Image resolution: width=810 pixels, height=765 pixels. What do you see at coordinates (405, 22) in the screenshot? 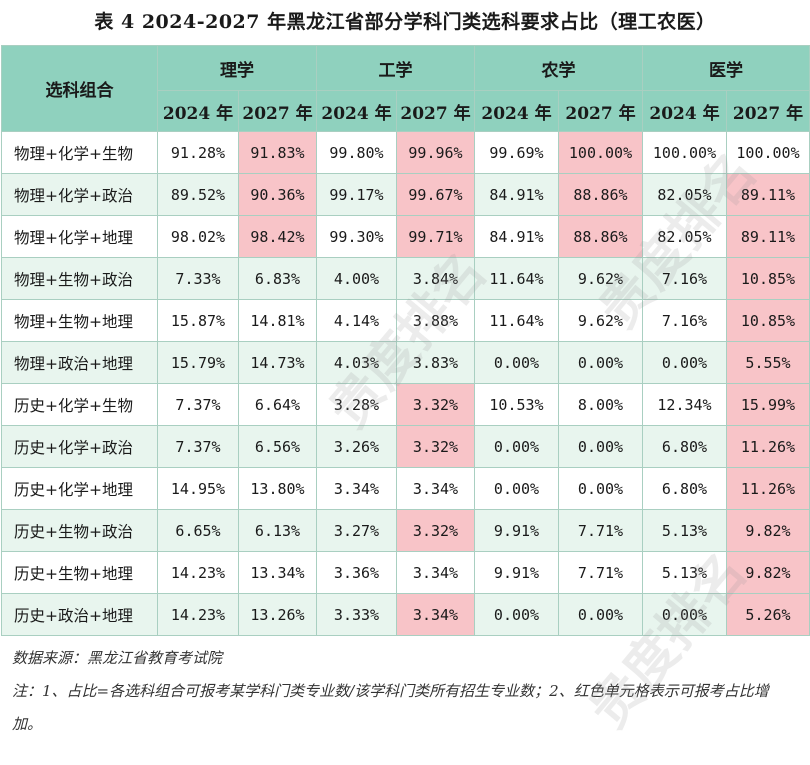
I see `table-title: 表 4 2024-2027 年黑龙江省部分学科门类选科要求占比（理工农医）` at bounding box center [405, 22].